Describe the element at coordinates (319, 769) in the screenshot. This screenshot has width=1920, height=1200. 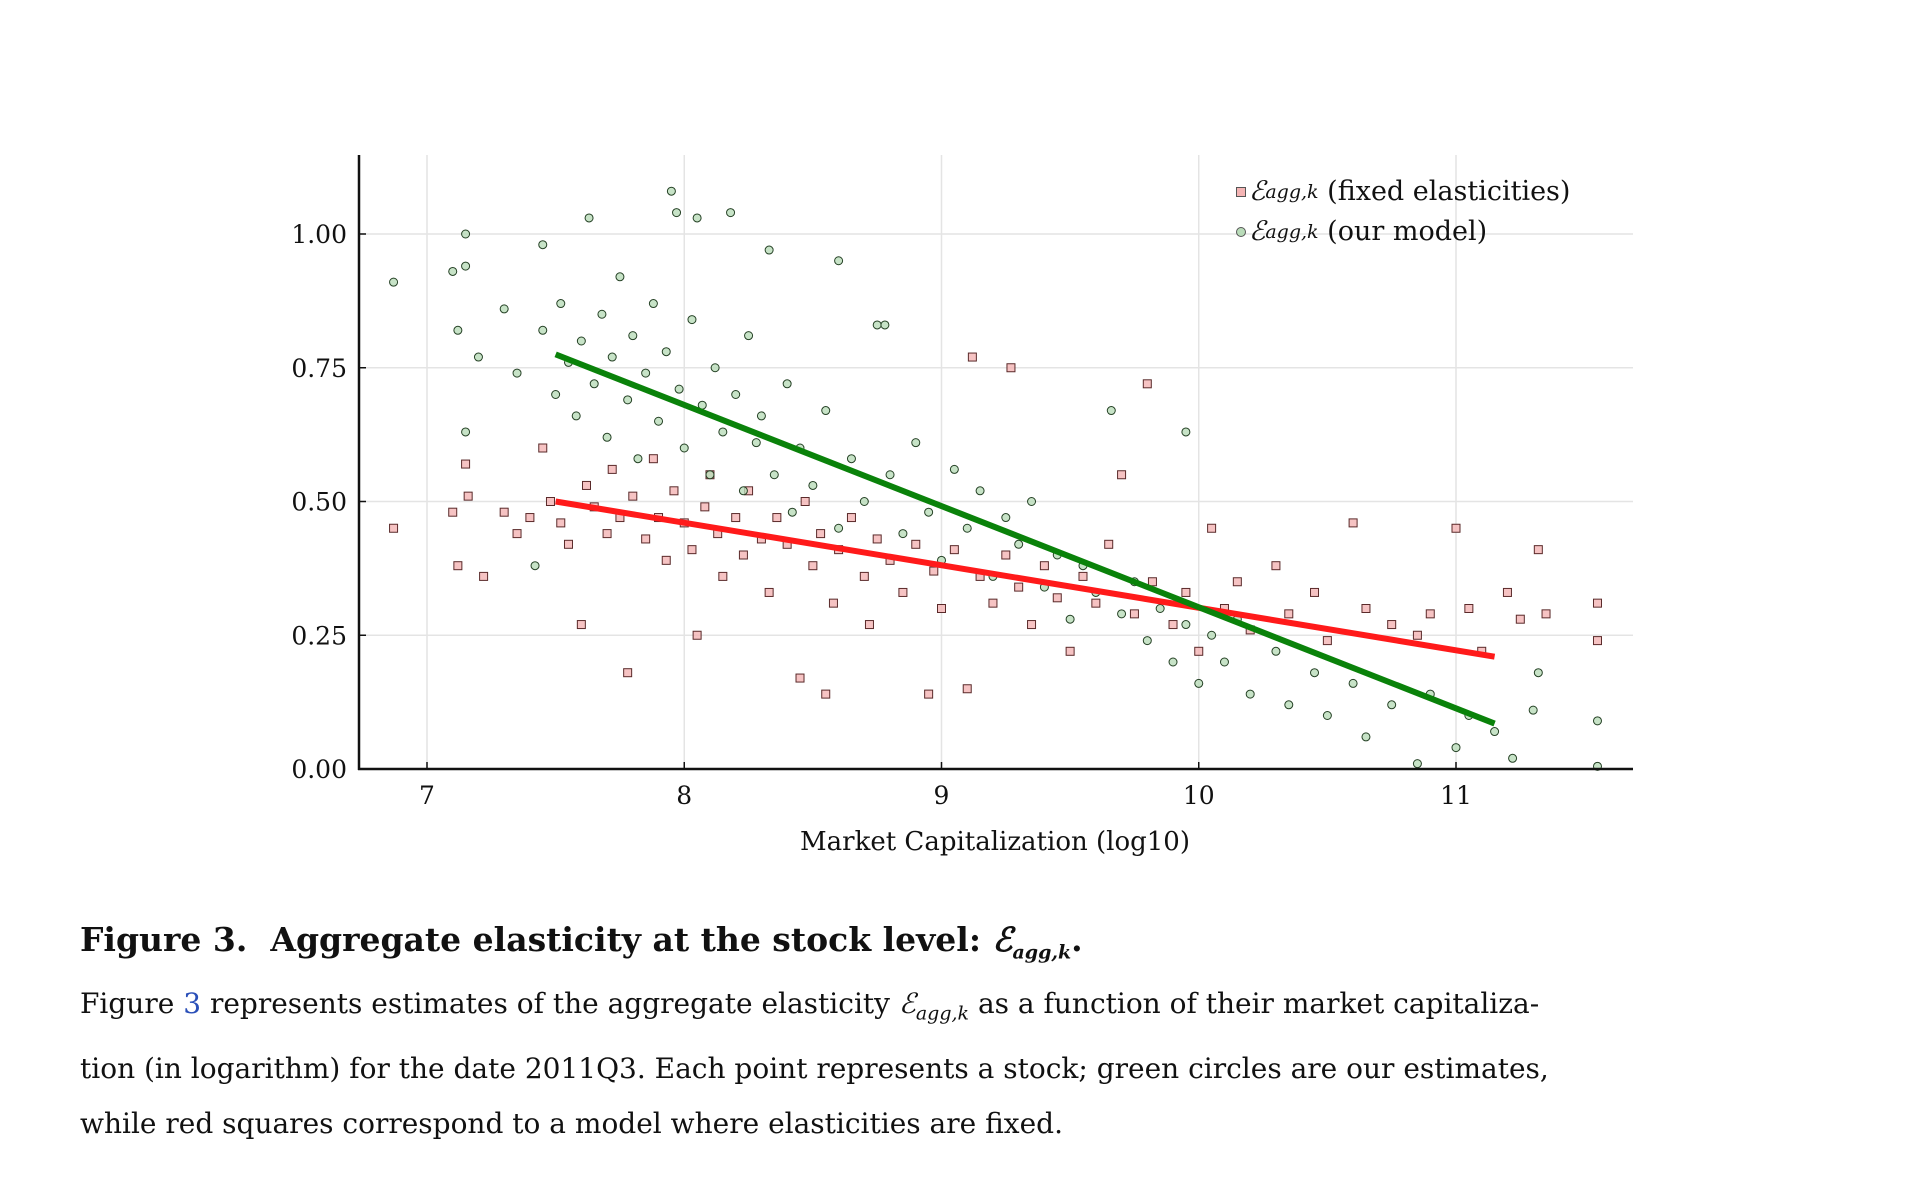
I see `y-tick-label: 0.00` at that location.